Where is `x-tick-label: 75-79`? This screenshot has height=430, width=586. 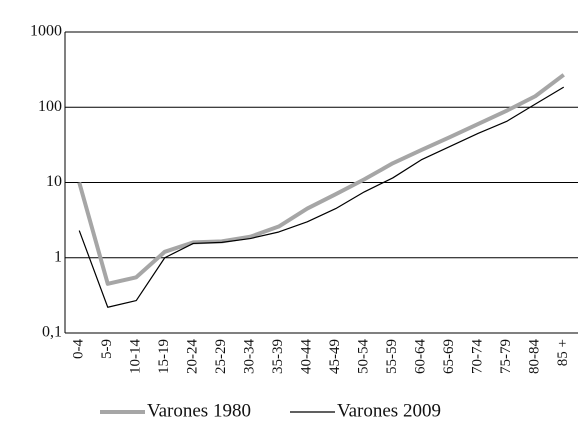
x-tick-label: 75-79 is located at coordinates (506, 356).